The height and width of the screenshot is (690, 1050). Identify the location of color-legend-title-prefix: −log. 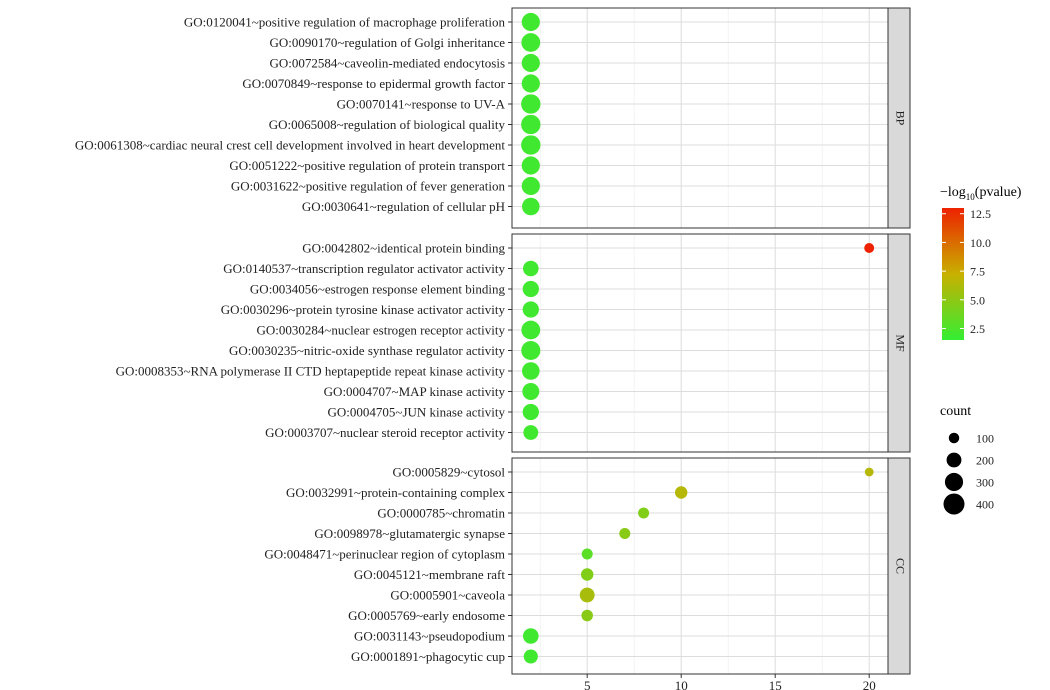
(953, 192).